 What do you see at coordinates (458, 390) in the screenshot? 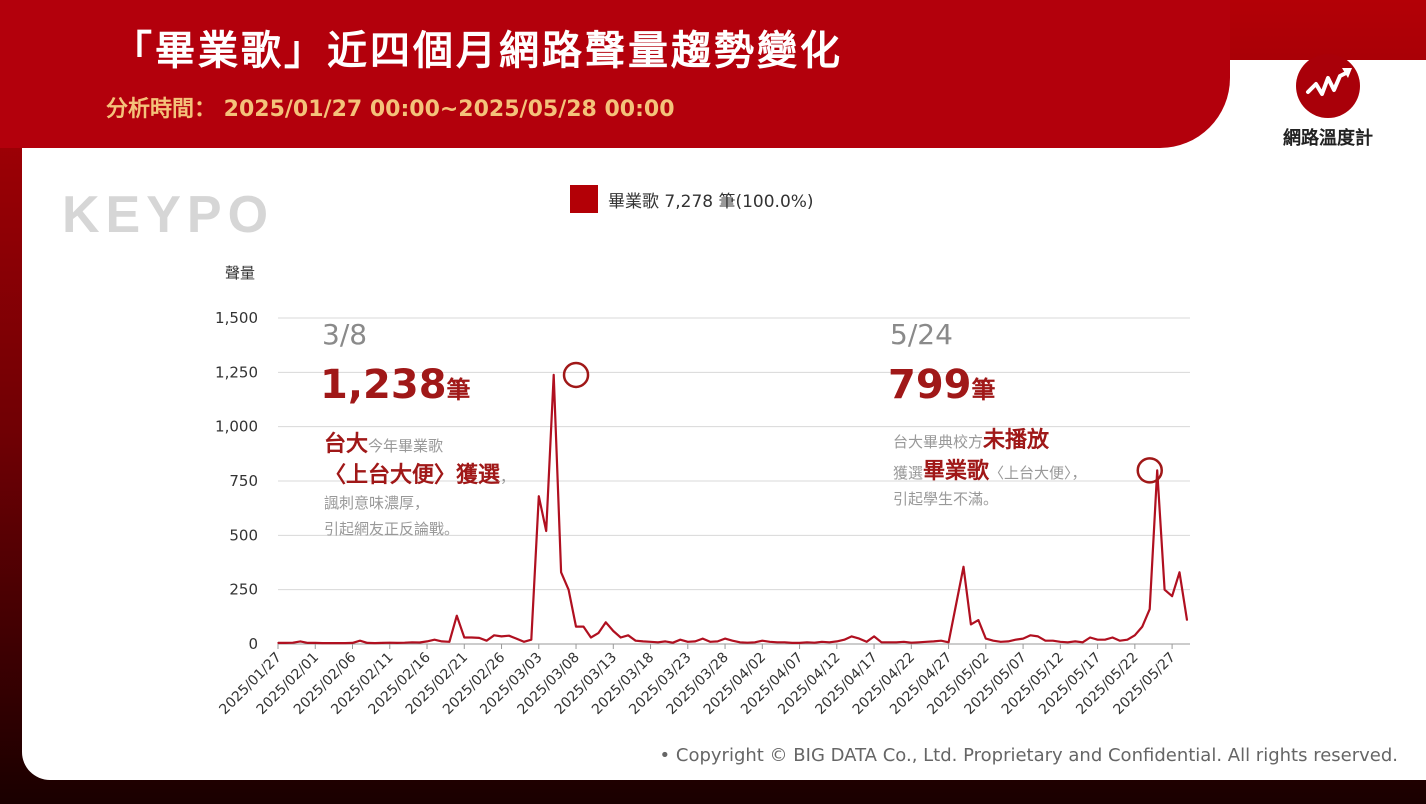
I see `annotation-left-unit: 筆` at bounding box center [458, 390].